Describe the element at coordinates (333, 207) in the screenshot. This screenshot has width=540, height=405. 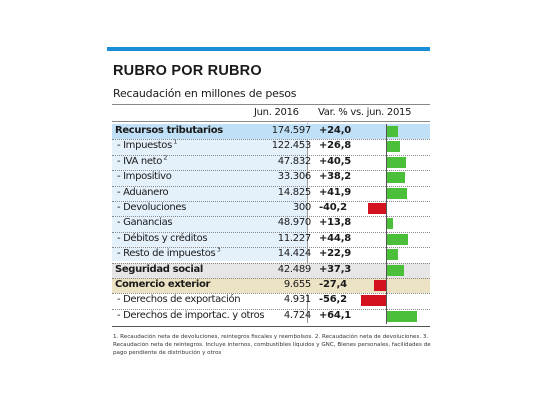
I see `variation-label: -40,2` at that location.